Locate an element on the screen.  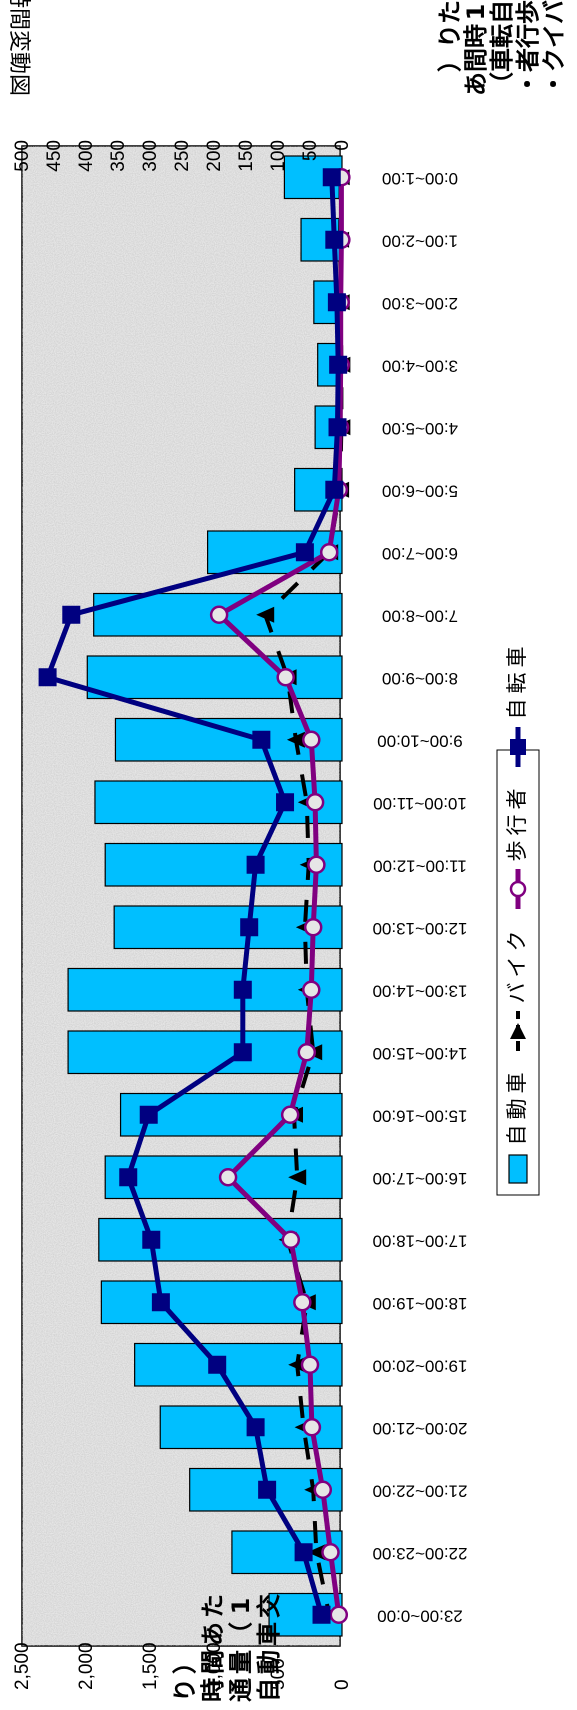
y-left-tick-label: 2,000 is located at coordinates (86, 1666).